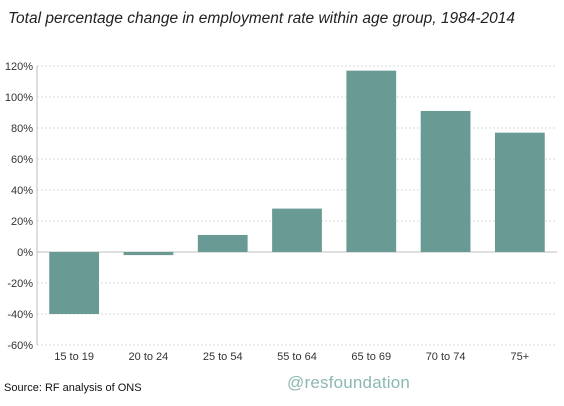 This screenshot has width=564, height=406. Describe the element at coordinates (20, 346) in the screenshot. I see `y-tick-label: -60%` at that location.